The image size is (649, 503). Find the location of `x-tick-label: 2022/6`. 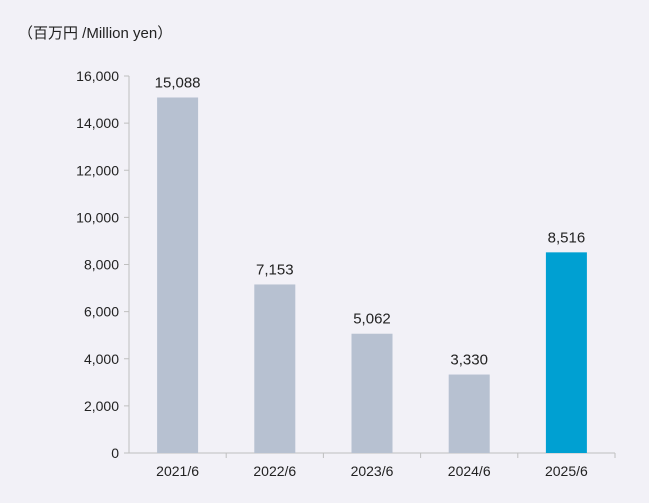

x-tick-label: 2022/6 is located at coordinates (274, 471).